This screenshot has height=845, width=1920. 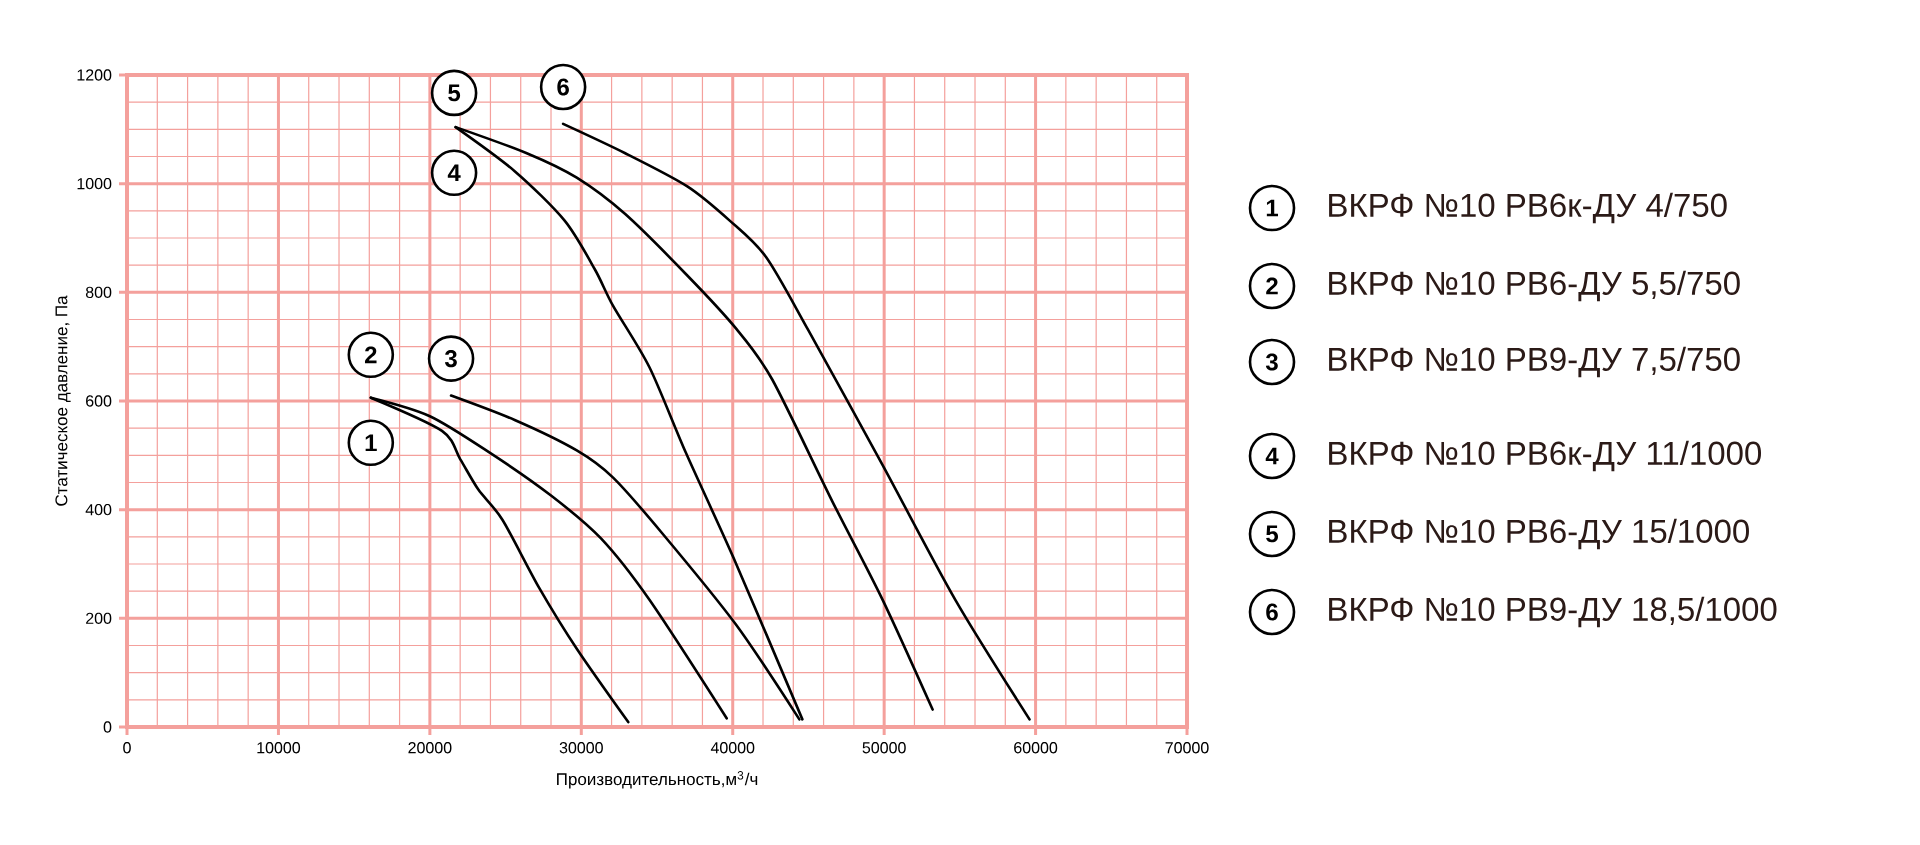 I want to click on text: 2, so click(x=1272, y=286).